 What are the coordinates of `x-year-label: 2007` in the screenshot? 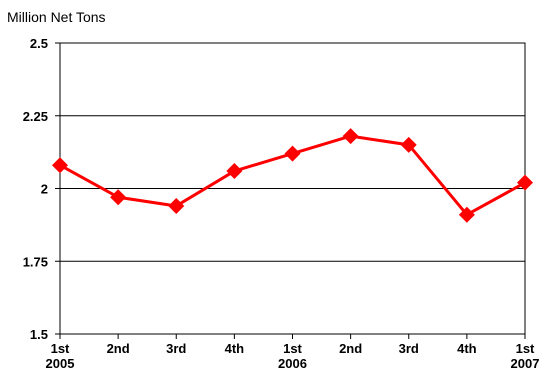 It's located at (525, 363).